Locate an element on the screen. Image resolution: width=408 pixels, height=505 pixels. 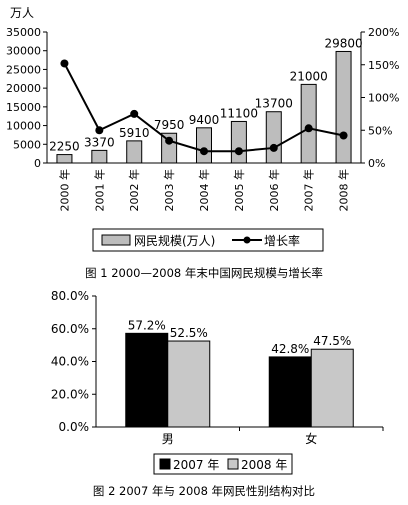
chart1-bar-value-label: 7950 is located at coordinates (169, 125).